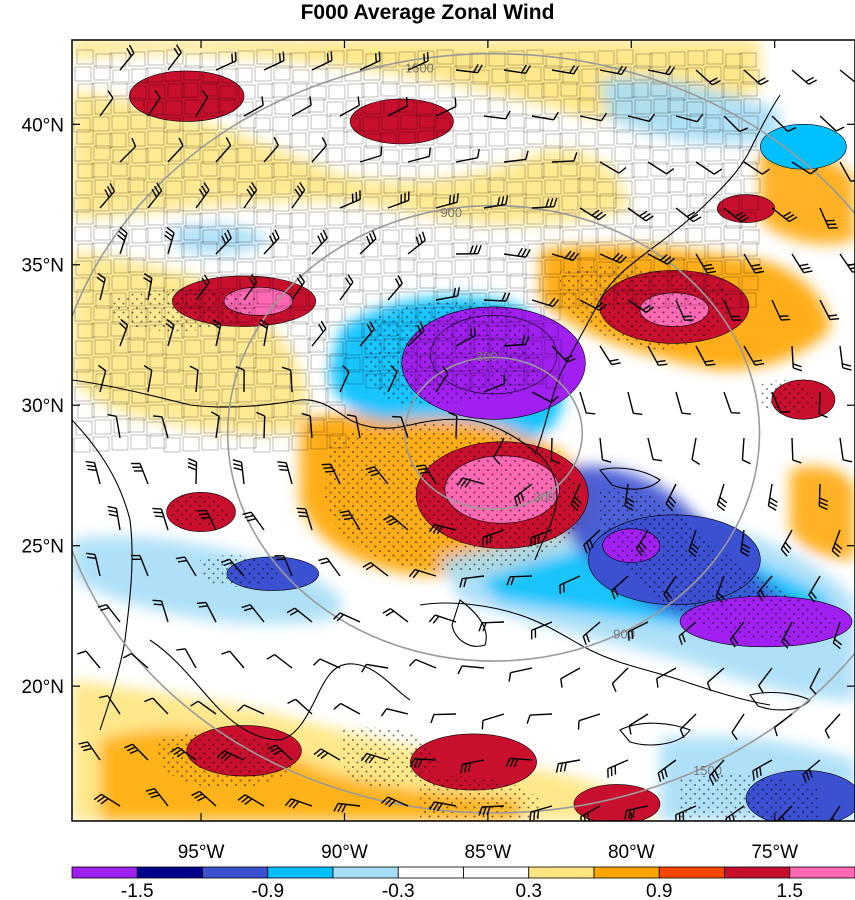 This screenshot has height=900, width=855. What do you see at coordinates (43, 266) in the screenshot?
I see `lat-tick-label: 35°N` at bounding box center [43, 266].